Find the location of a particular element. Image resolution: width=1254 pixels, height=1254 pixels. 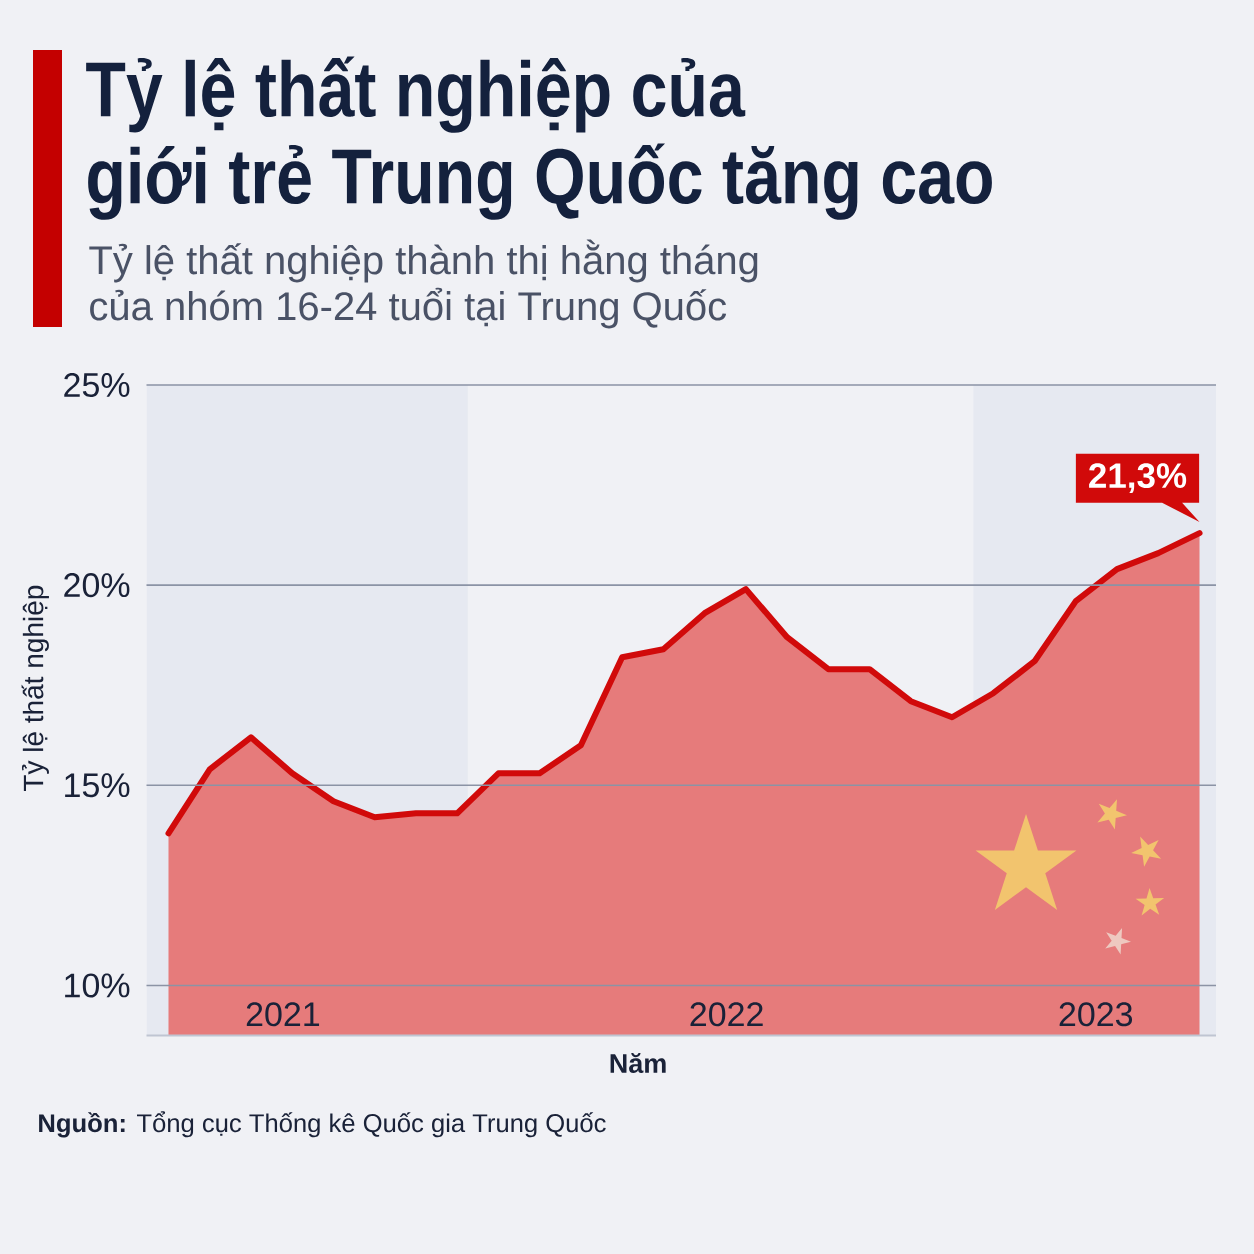

y-tick-label: 20% is located at coordinates (97, 585).